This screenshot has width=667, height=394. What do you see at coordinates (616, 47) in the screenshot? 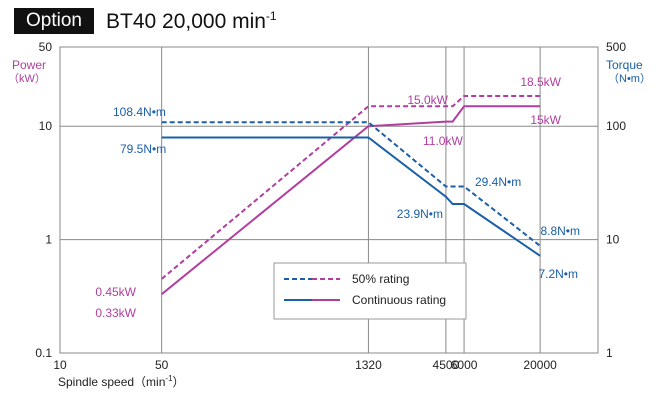
I see `y-right-tick-label: 500` at bounding box center [616, 47].